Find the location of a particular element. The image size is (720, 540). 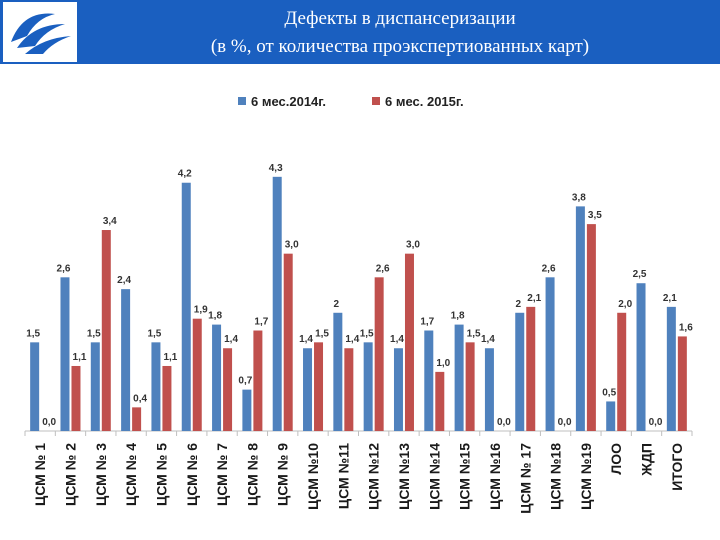

category-label: ЦСМ №13 is located at coordinates (404, 476).